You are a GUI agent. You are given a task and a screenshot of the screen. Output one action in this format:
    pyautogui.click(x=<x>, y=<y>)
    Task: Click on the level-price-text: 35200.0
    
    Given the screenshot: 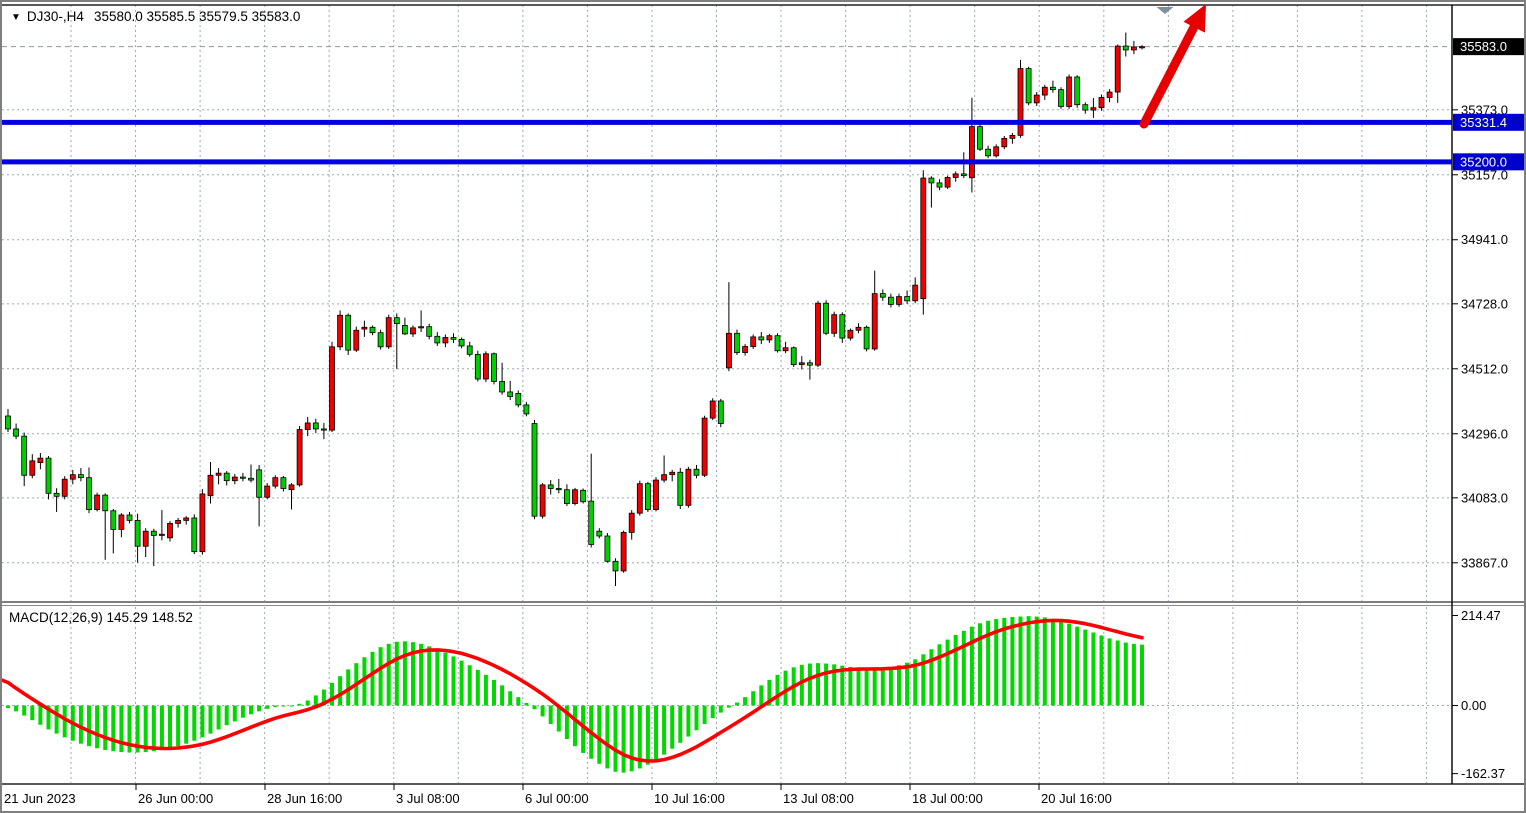 What is the action you would take?
    pyautogui.click(x=1483, y=161)
    